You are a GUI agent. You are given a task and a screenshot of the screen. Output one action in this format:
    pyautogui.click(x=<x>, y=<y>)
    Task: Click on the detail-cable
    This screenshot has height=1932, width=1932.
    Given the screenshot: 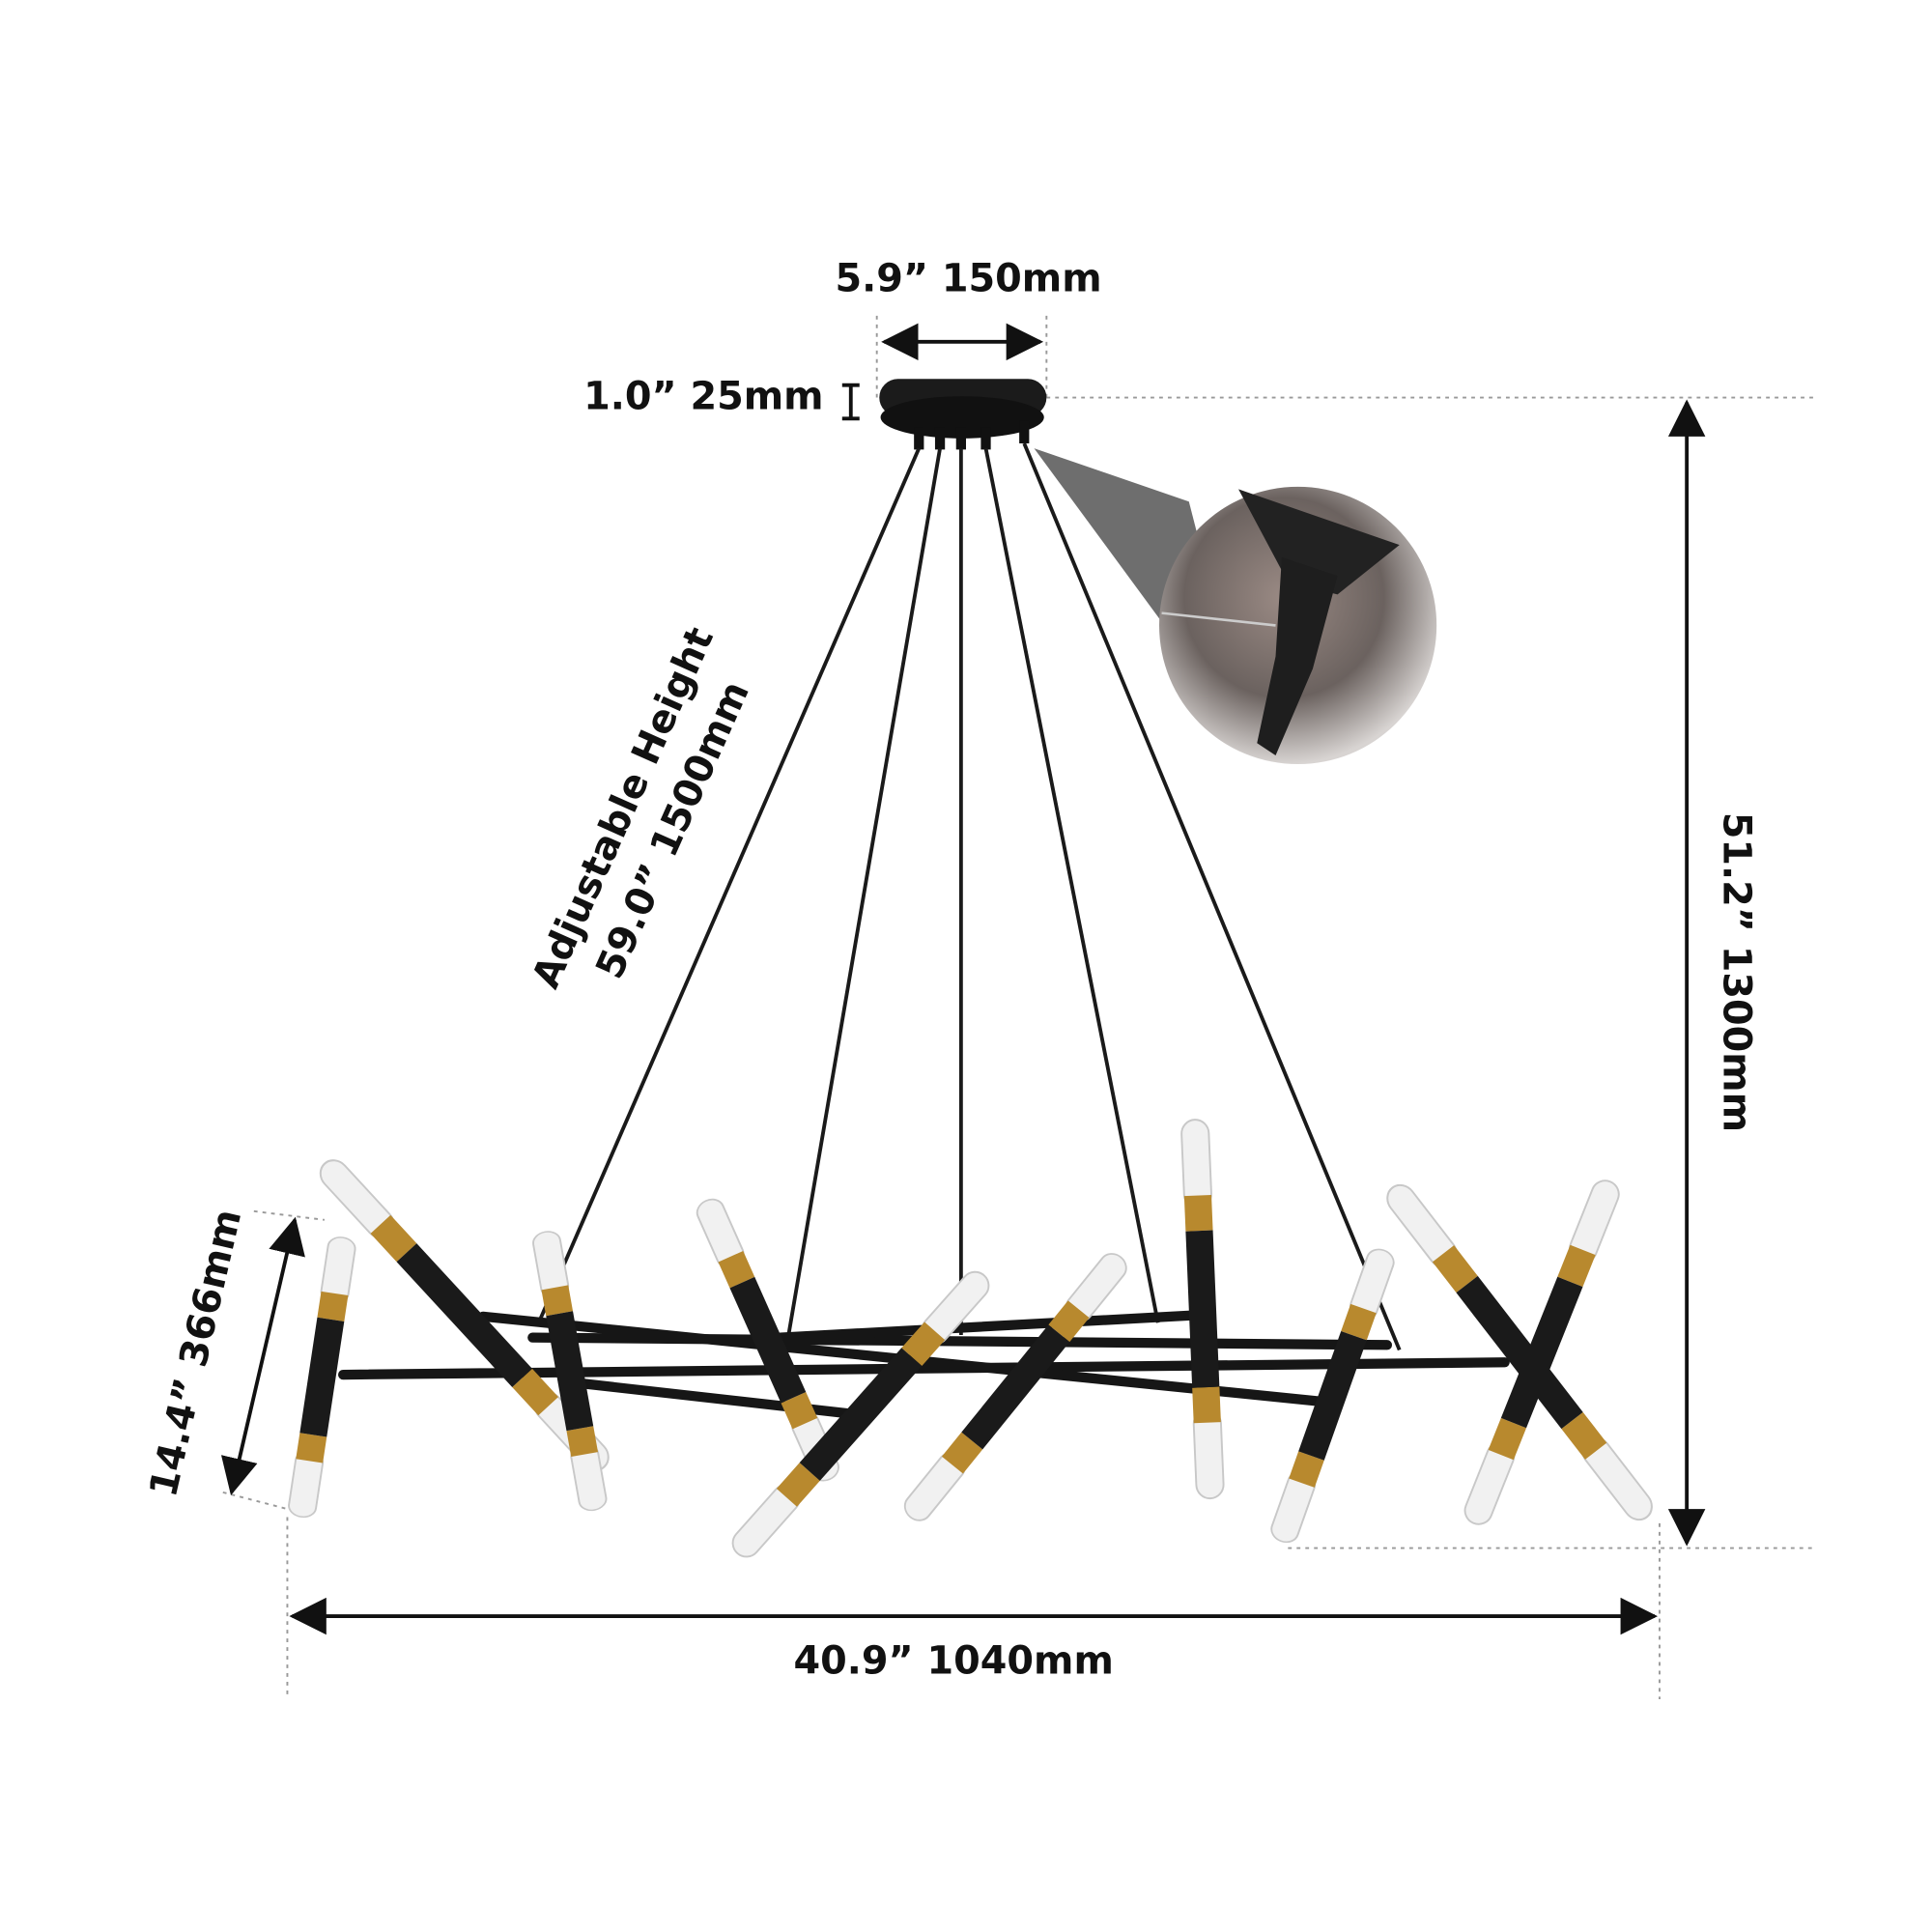 What is the action you would take?
    pyautogui.click(x=1218, y=619)
    